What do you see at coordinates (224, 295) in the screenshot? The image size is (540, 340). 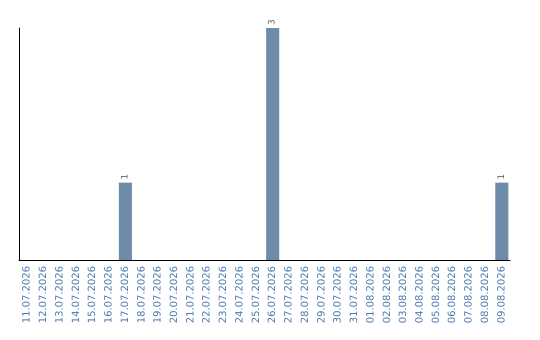 I see `x-tick-label: 23.07.2026` at bounding box center [224, 295].